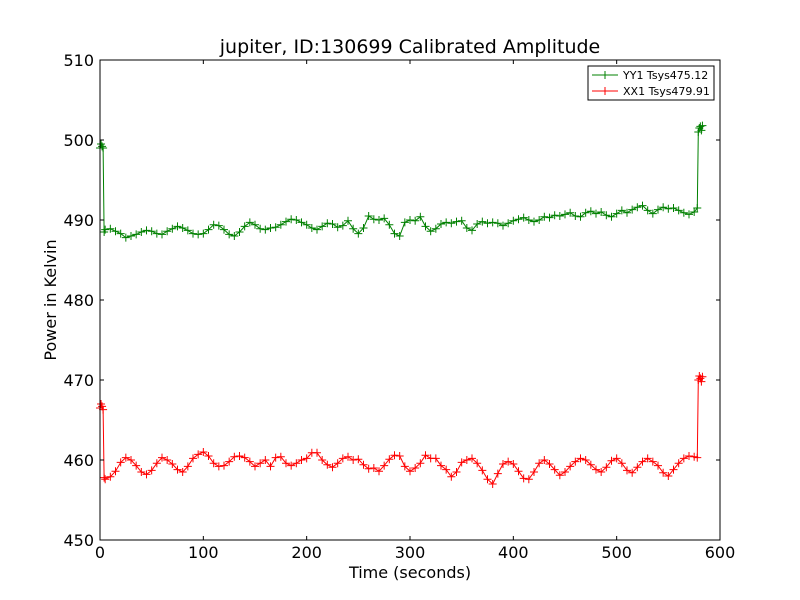 This screenshot has height=600, width=800. What do you see at coordinates (513, 552) in the screenshot?
I see `x-tick-label: 400` at bounding box center [513, 552].